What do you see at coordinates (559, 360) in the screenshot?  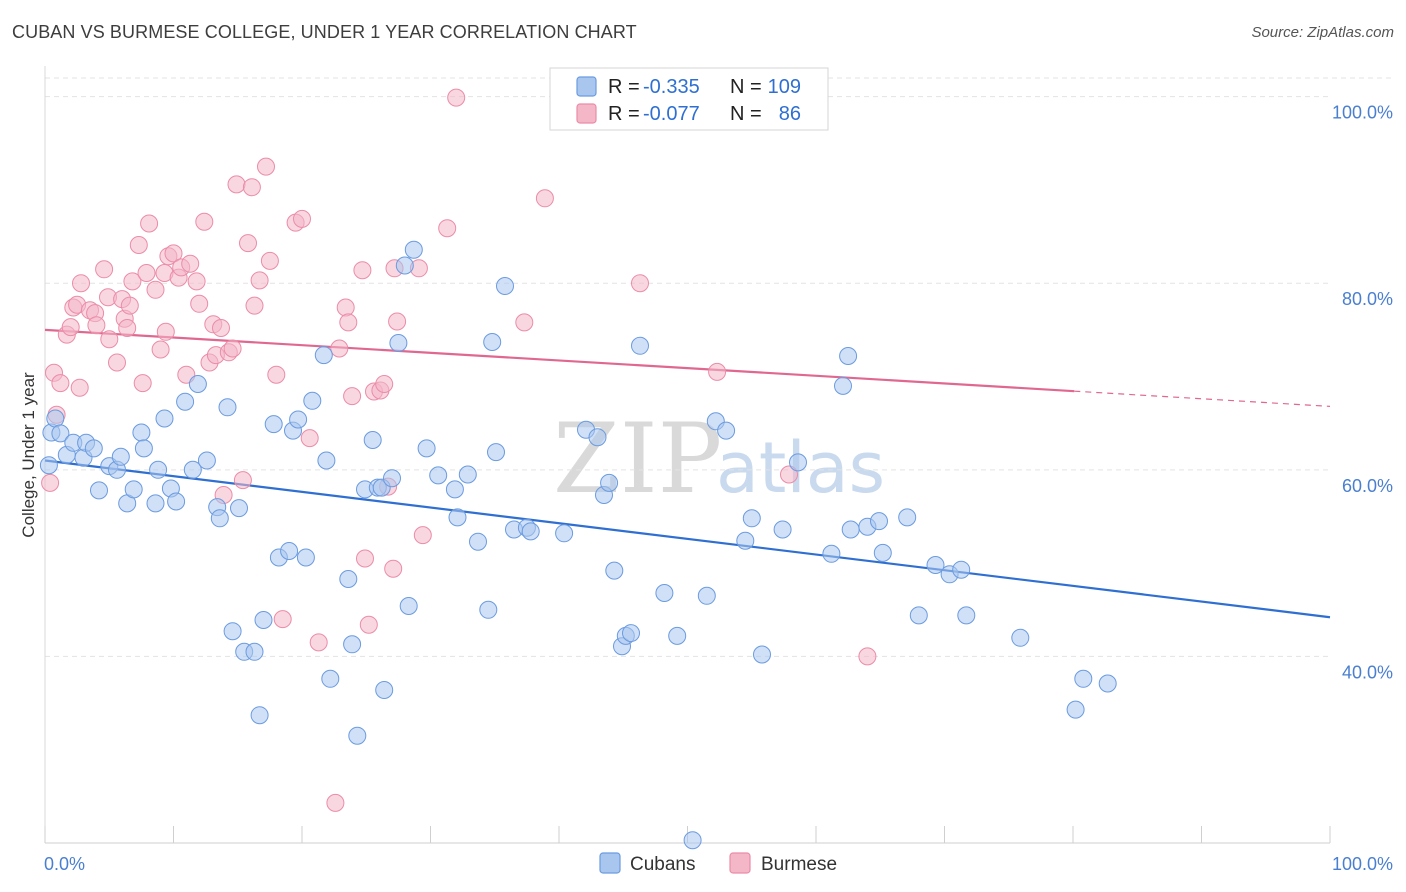 I see `burmese-trend-line` at bounding box center [559, 360].